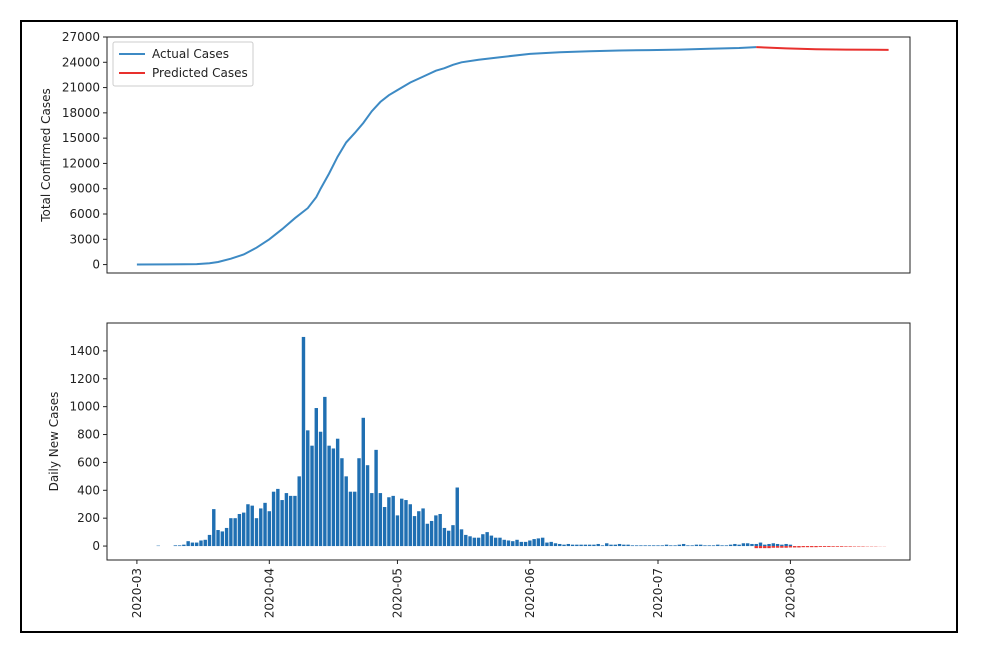 This screenshot has width=990, height=651. Describe the element at coordinates (81, 163) in the screenshot. I see `total-y-tick-label: 12000` at that location.